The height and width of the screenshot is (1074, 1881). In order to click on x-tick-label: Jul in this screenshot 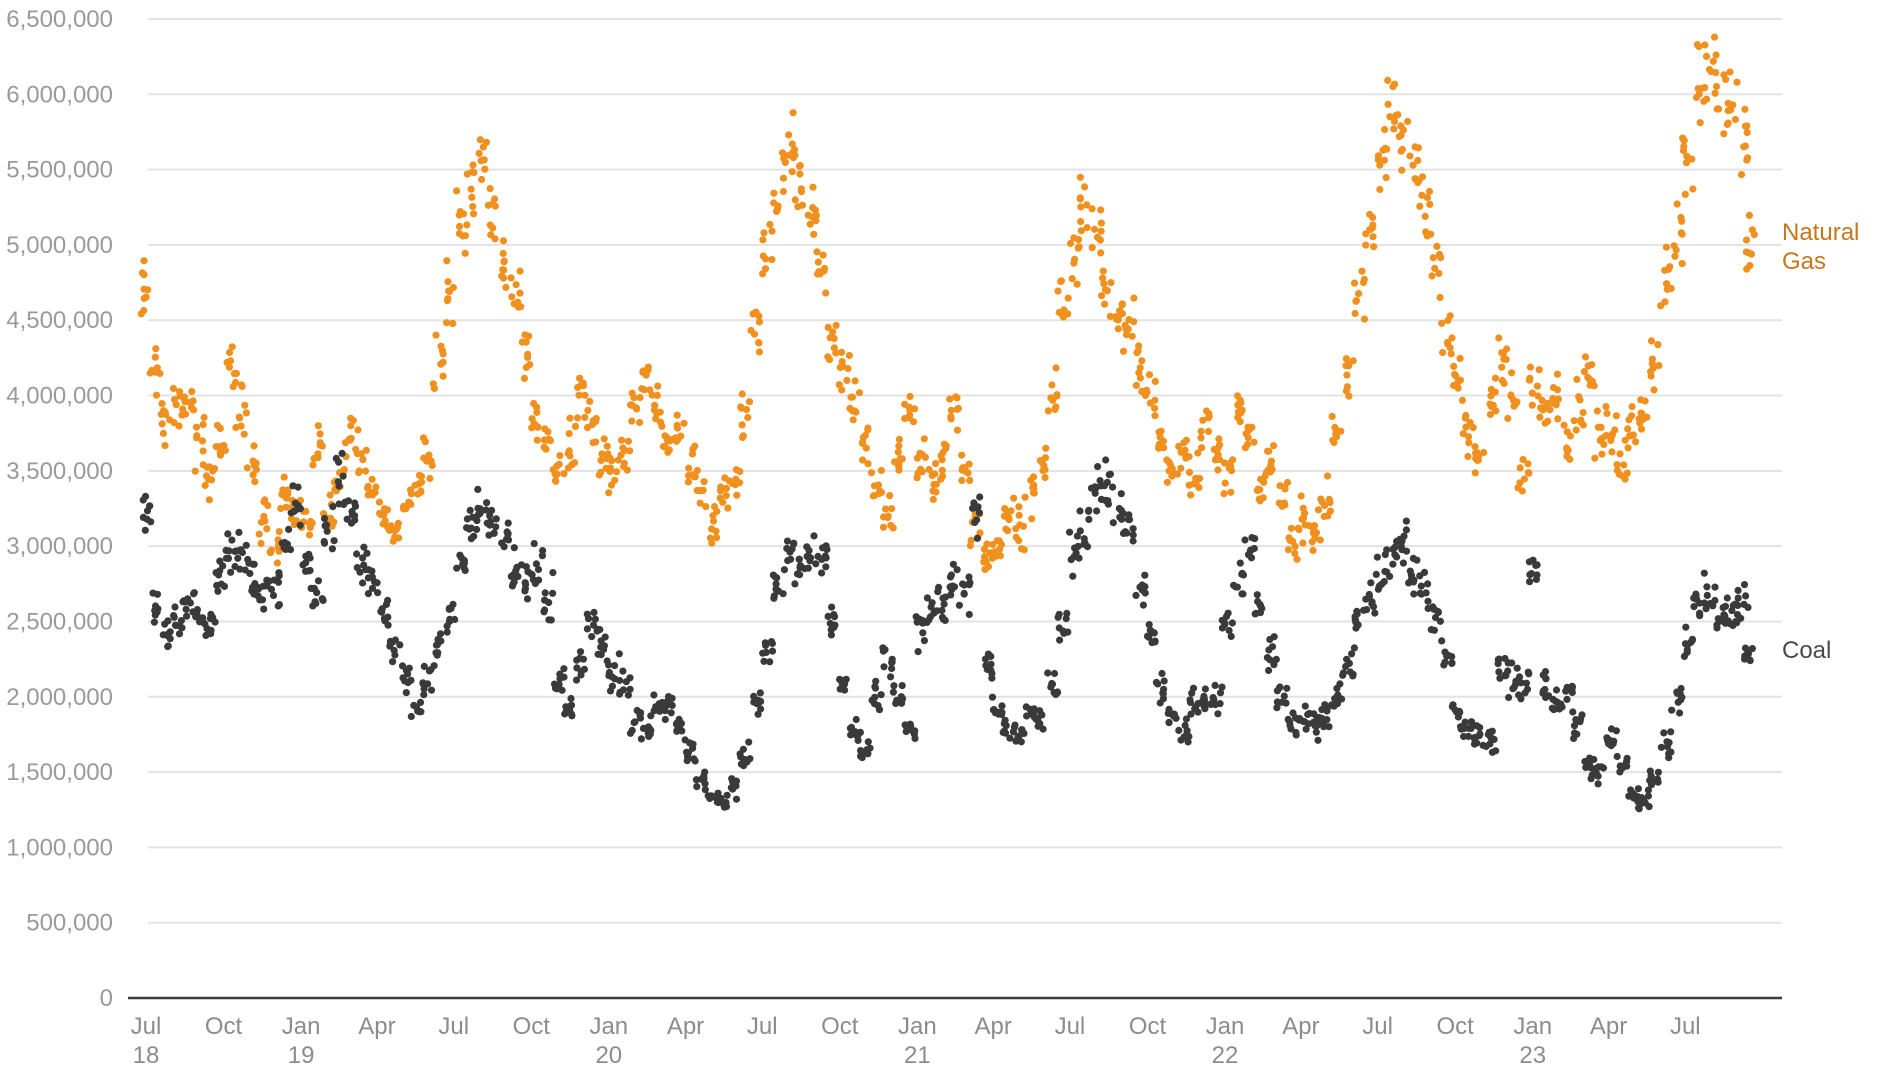, I will do `click(762, 1026)`.